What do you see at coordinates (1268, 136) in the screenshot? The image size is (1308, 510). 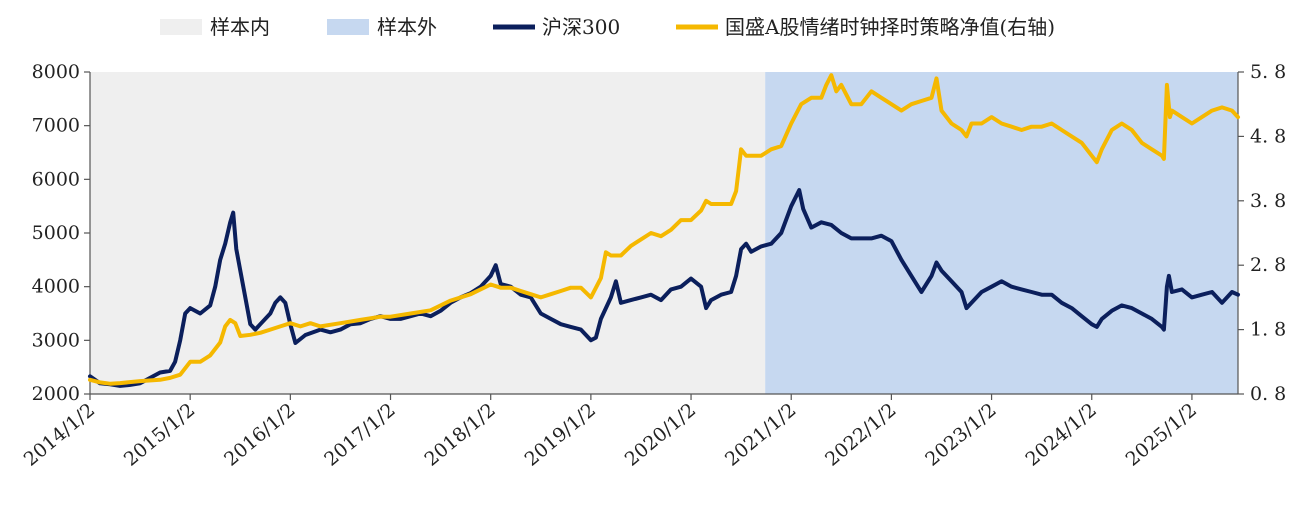 I see `y-right-tick-label: 4. 8` at bounding box center [1268, 136].